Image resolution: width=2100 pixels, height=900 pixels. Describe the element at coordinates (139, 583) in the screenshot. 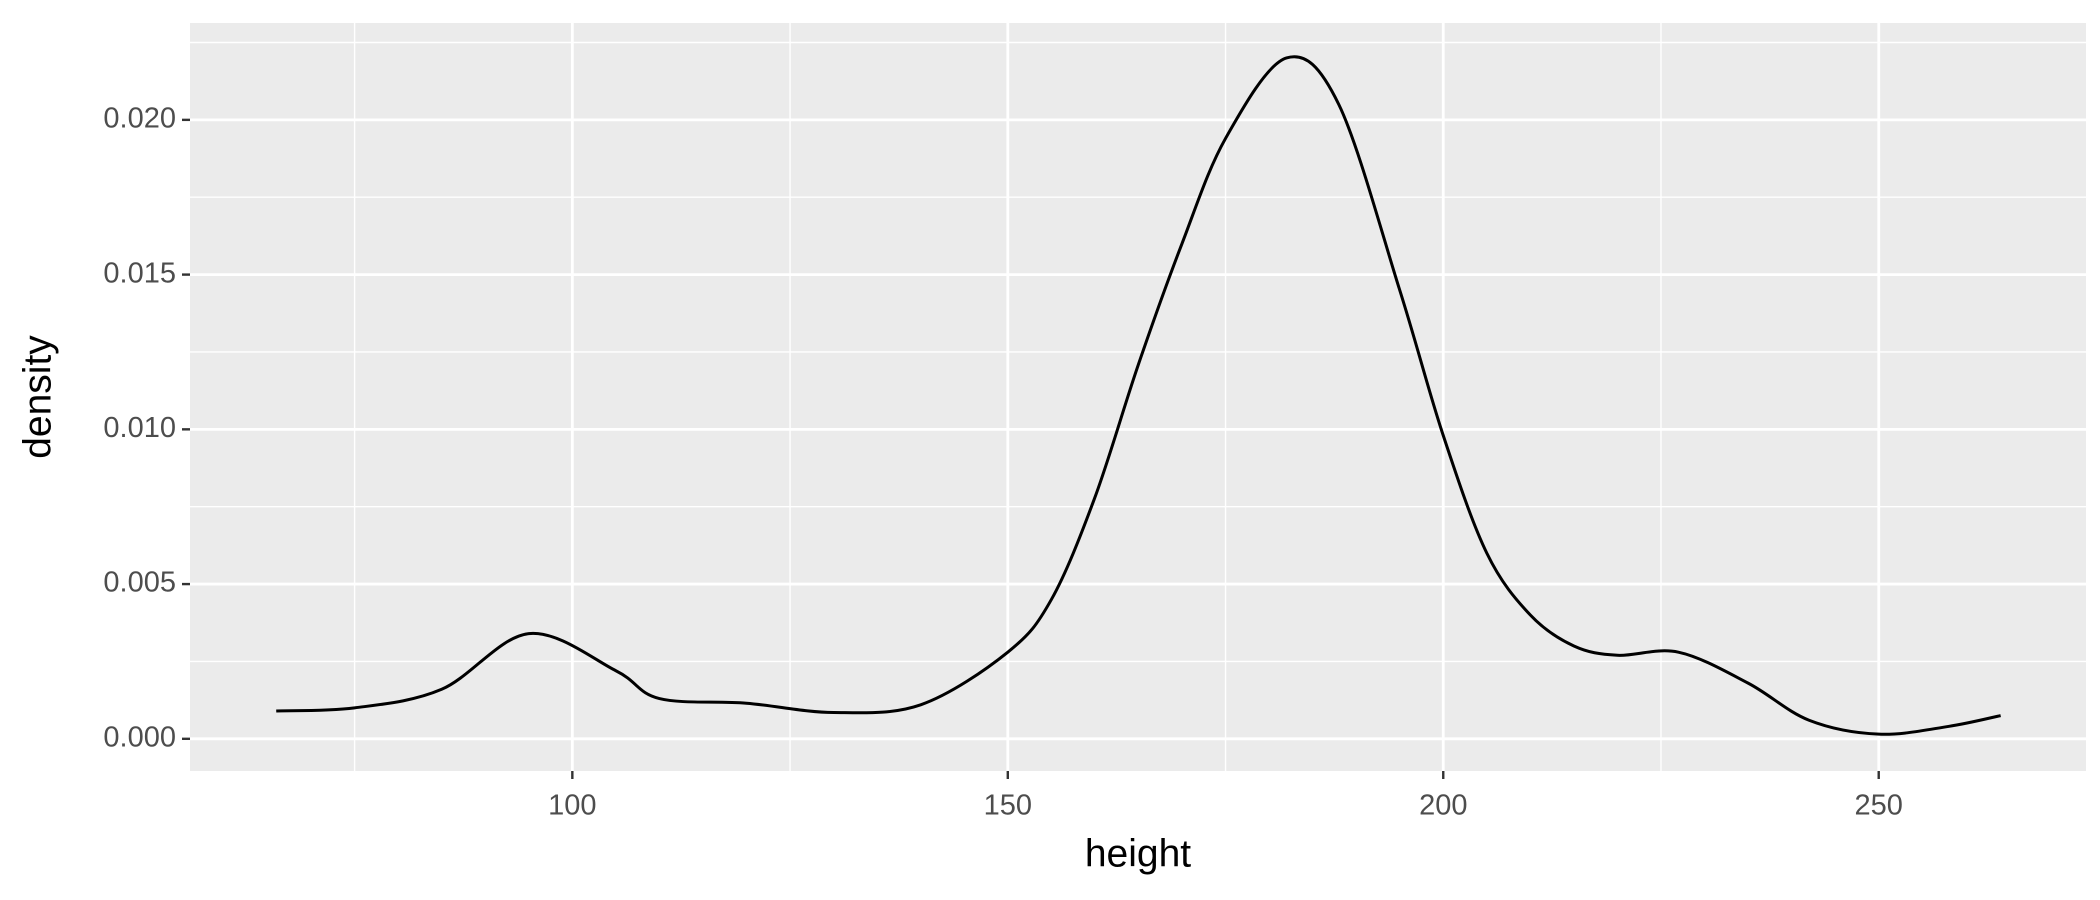

I see `y-tick-label: 0.005` at that location.